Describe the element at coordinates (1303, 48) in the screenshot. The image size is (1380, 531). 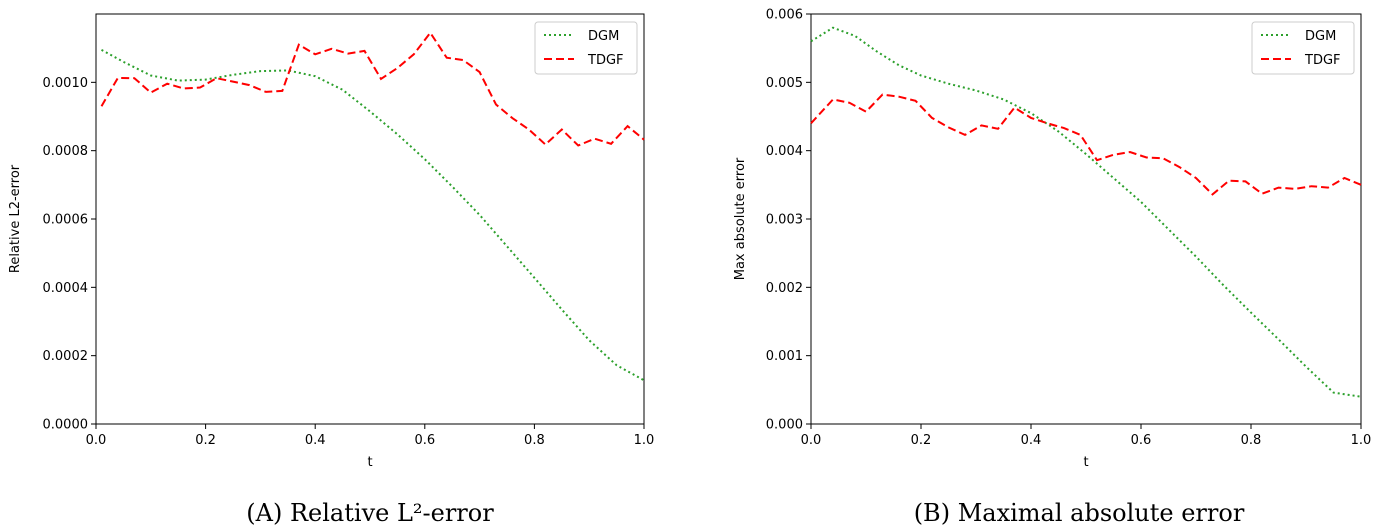
I see `legend-b: DGM TDGF` at that location.